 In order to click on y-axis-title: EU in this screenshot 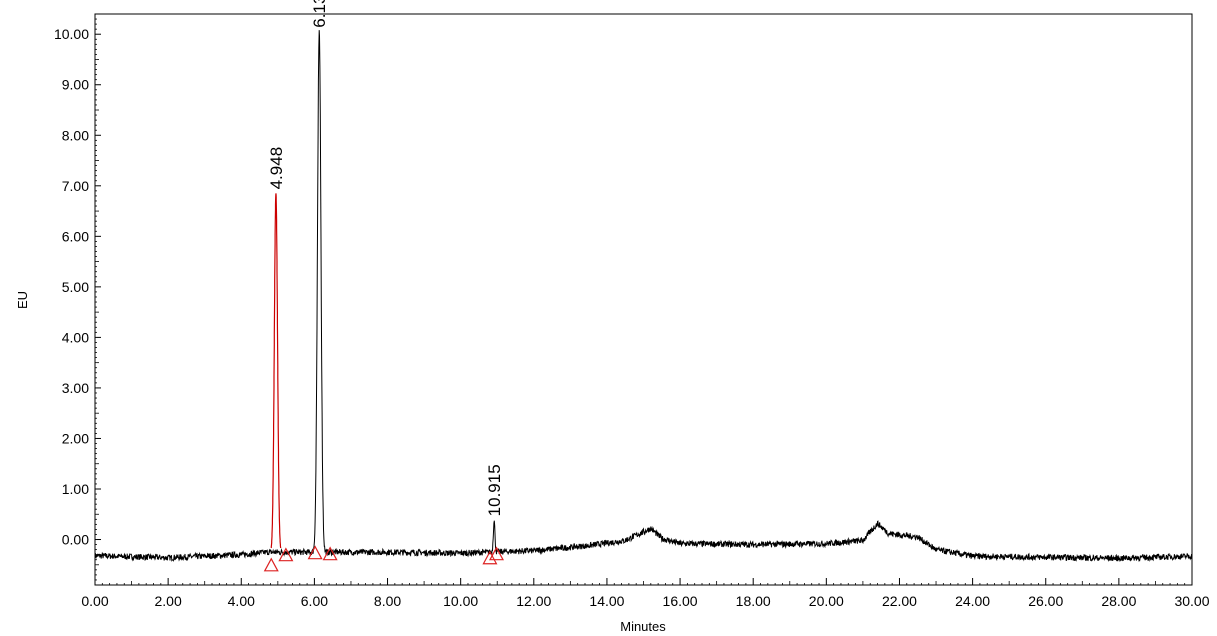, I will do `click(22, 300)`.